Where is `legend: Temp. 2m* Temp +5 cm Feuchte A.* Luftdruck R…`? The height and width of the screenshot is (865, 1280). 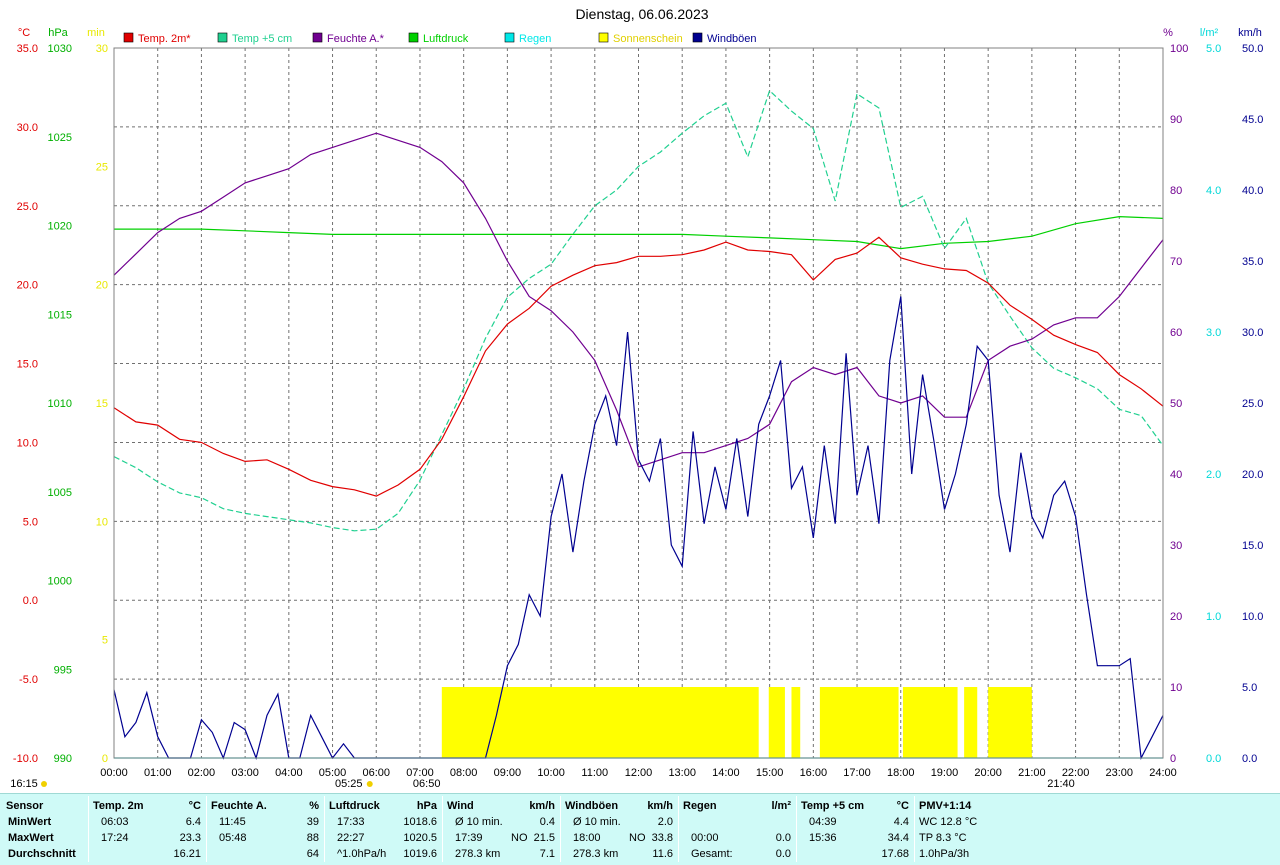
legend: Temp. 2m* Temp +5 cm Feuchte A.* Luftdruck R… is located at coordinates (440, 38).